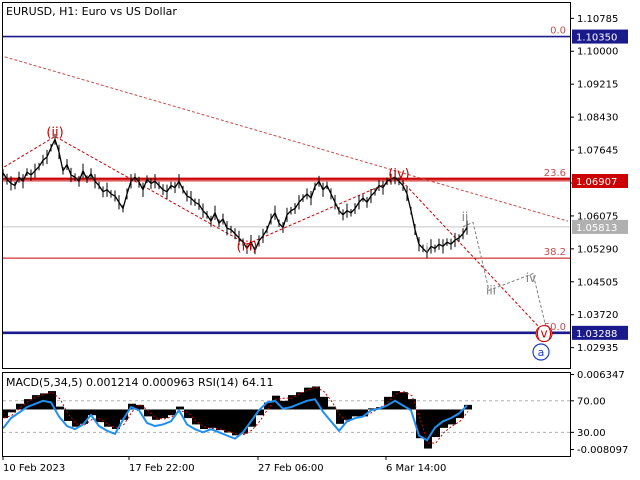 The width and height of the screenshot is (640, 480). What do you see at coordinates (558, 31) in the screenshot?
I see `fib-level-label: 0.0` at bounding box center [558, 31].